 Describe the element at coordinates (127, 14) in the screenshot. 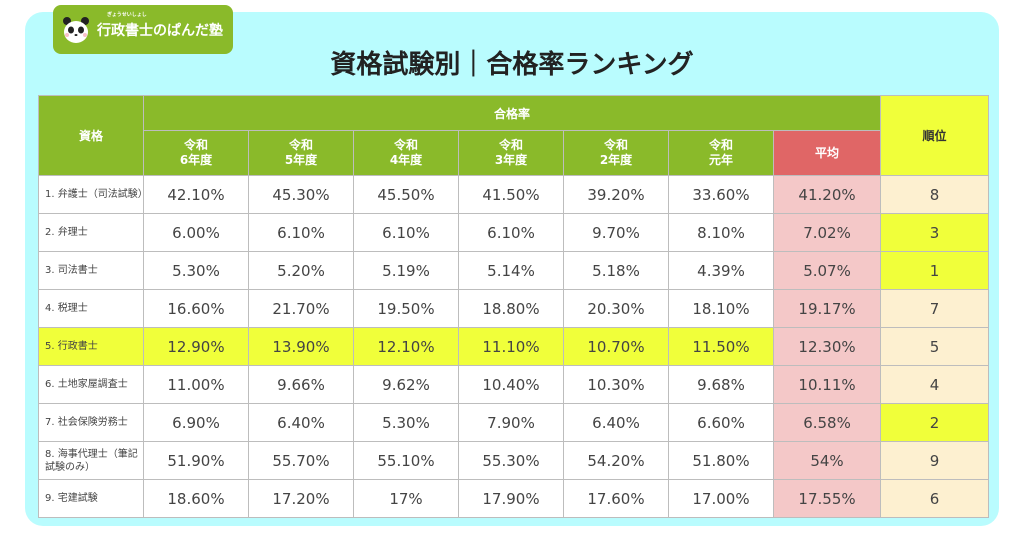

I see `logo-ruby: ぎょうせいしょし` at that location.